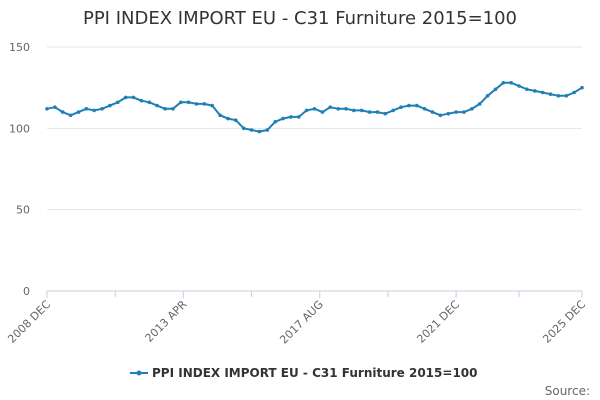 The image size is (600, 400). Describe the element at coordinates (29, 322) in the screenshot. I see `x-tick-label: 2008 DEC` at that location.